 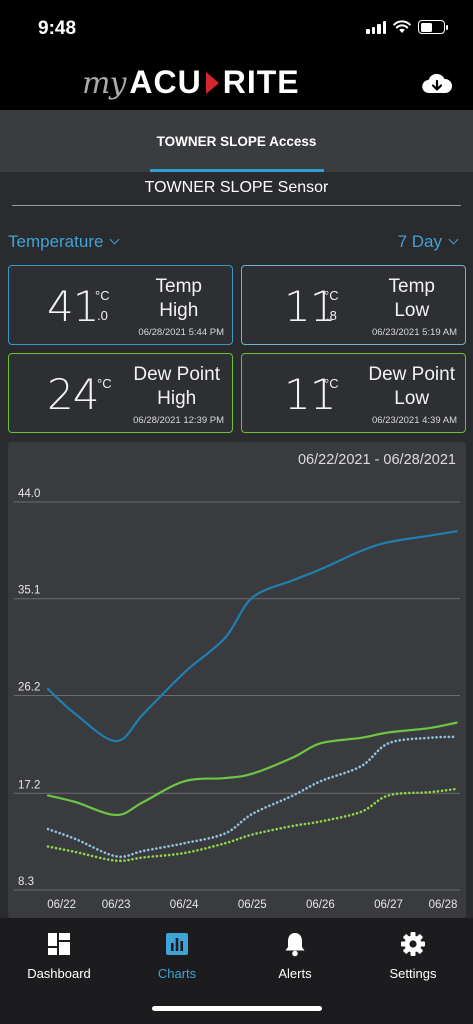 What do you see at coordinates (236, 187) in the screenshot?
I see `sensor-name: TOWNER SLOPE Sensor` at bounding box center [236, 187].